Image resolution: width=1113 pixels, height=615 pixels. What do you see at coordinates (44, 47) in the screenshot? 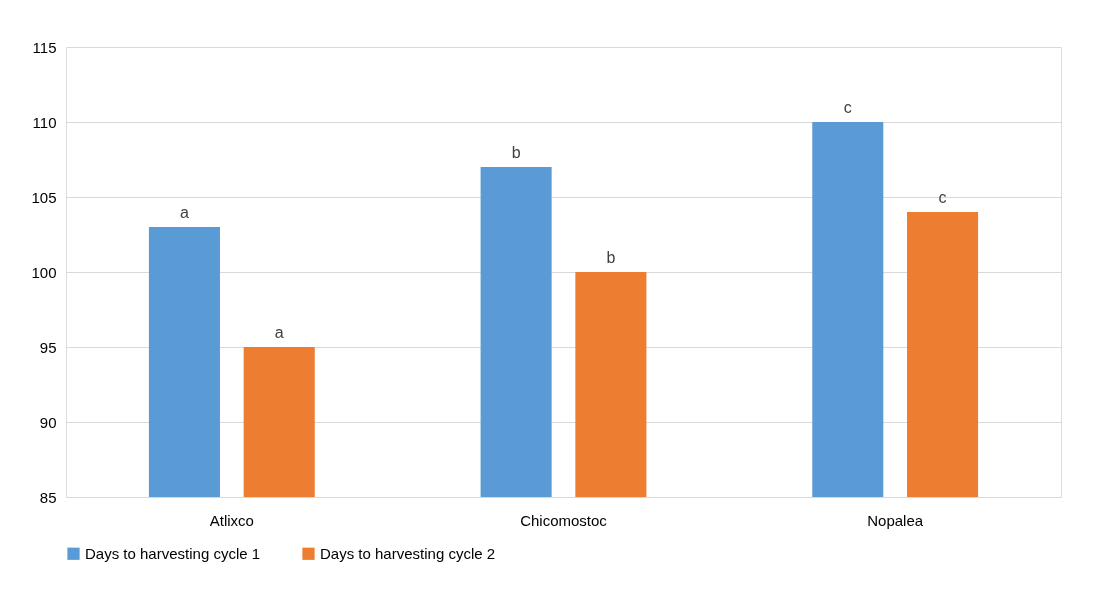
I see `y-tick-label: 115` at bounding box center [44, 47].